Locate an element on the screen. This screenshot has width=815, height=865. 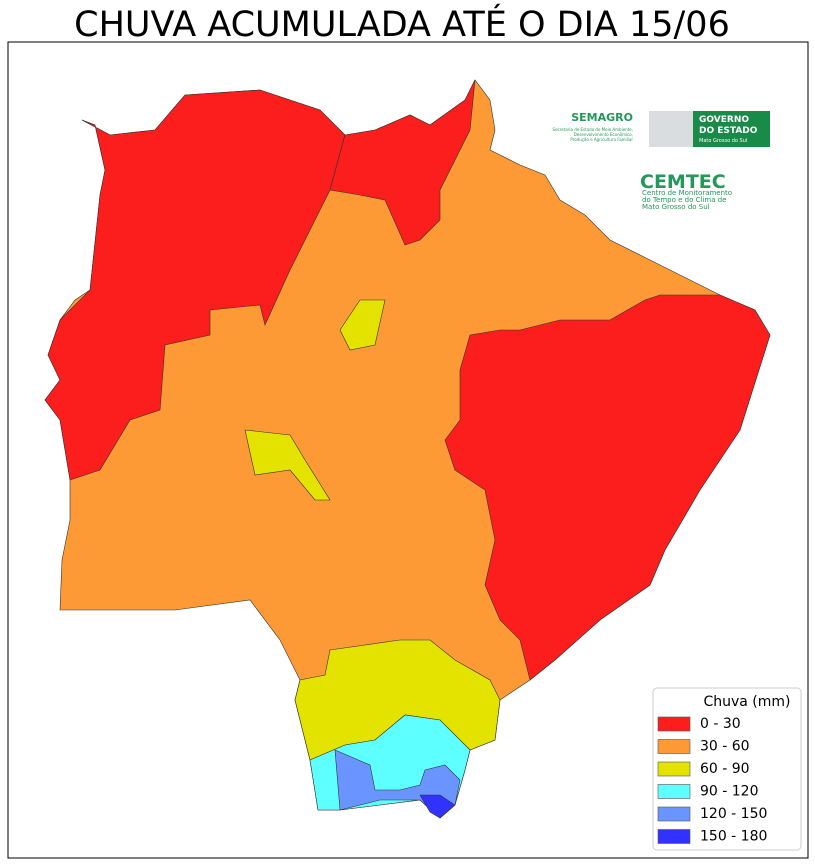
region-center-spot is located at coordinates (287, 465).